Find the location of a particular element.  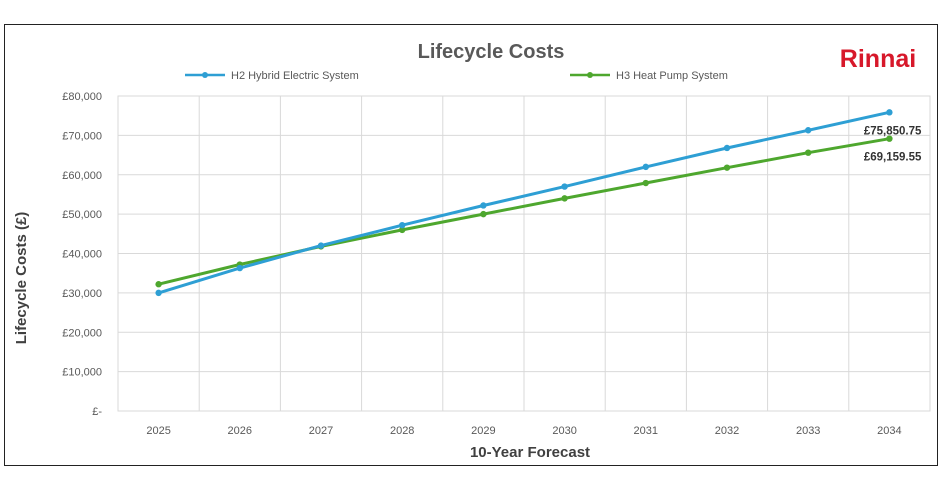

y-tick-label: £20,000 is located at coordinates (82, 333).